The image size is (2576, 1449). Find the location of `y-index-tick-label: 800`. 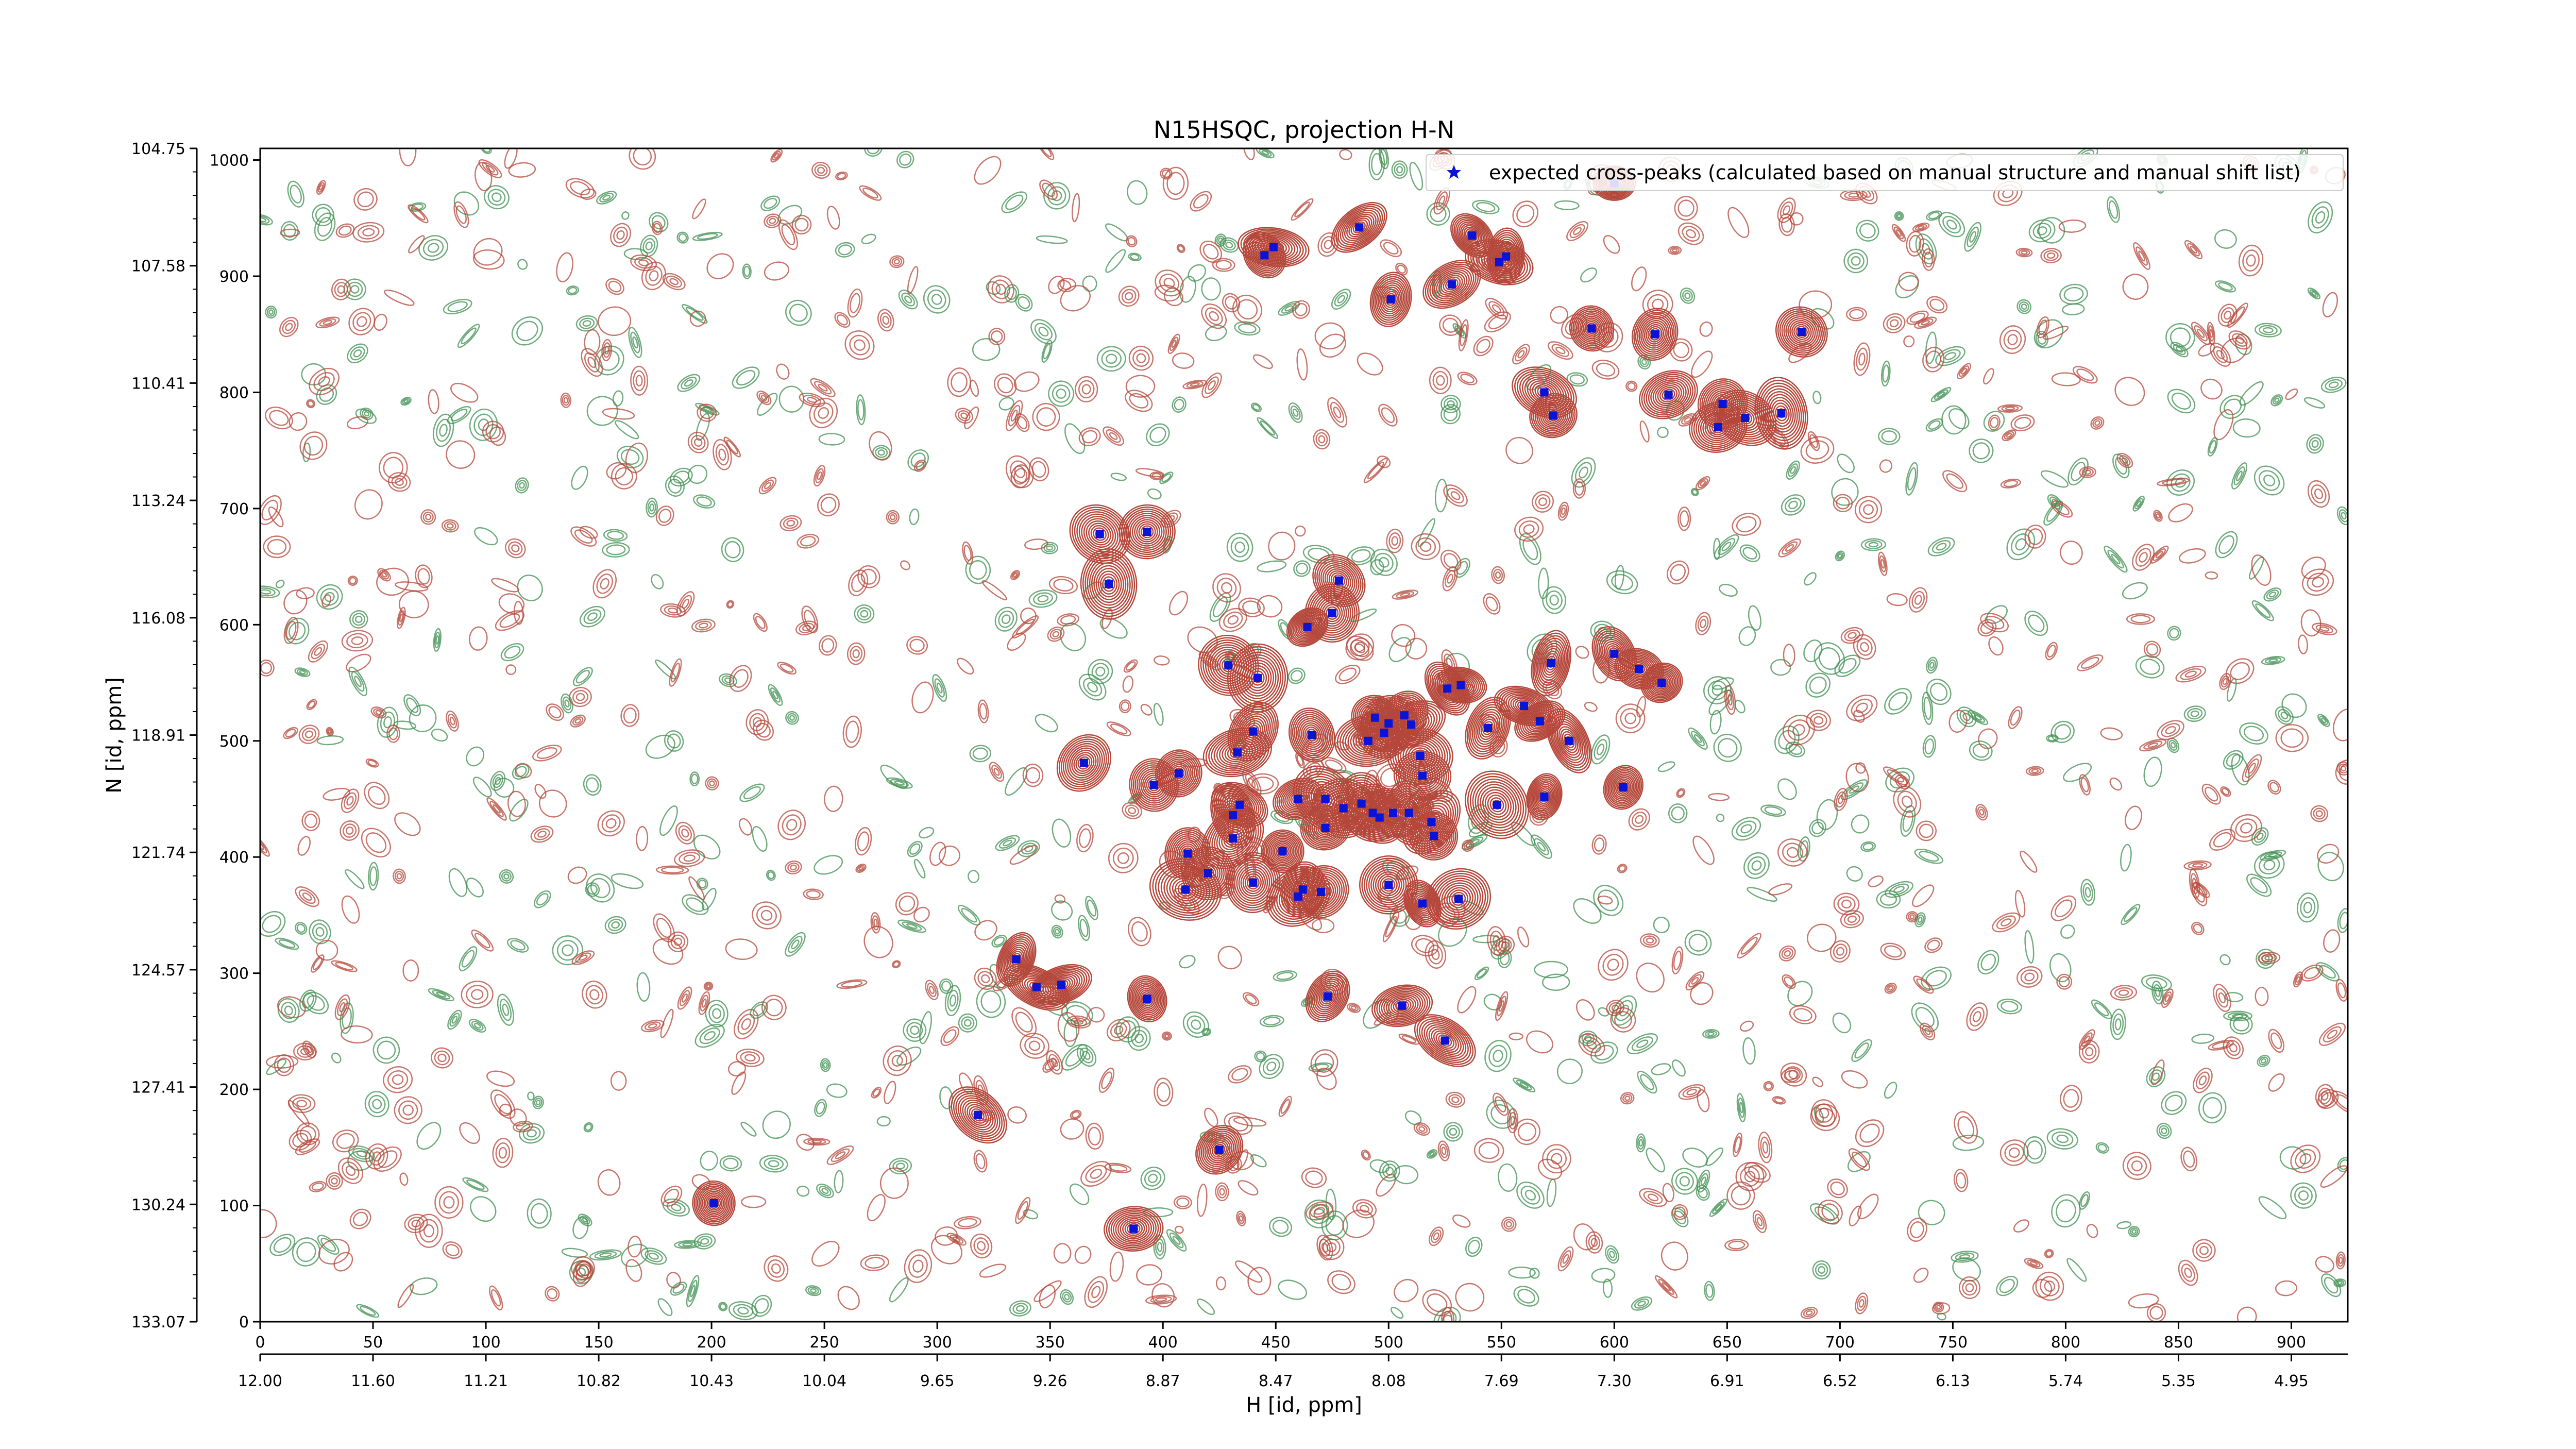

y-index-tick-label: 800 is located at coordinates (234, 393).